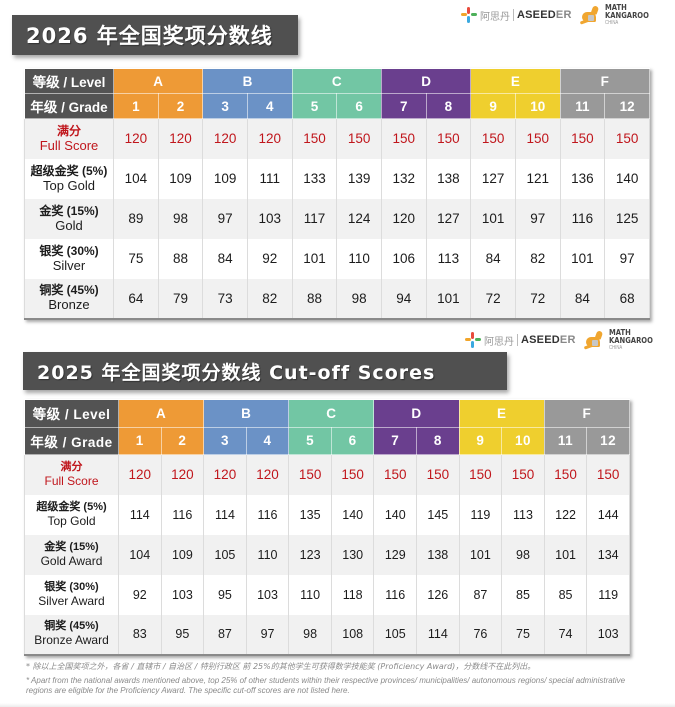  Describe the element at coordinates (310, 440) in the screenshot. I see `grade-5: 5` at that location.